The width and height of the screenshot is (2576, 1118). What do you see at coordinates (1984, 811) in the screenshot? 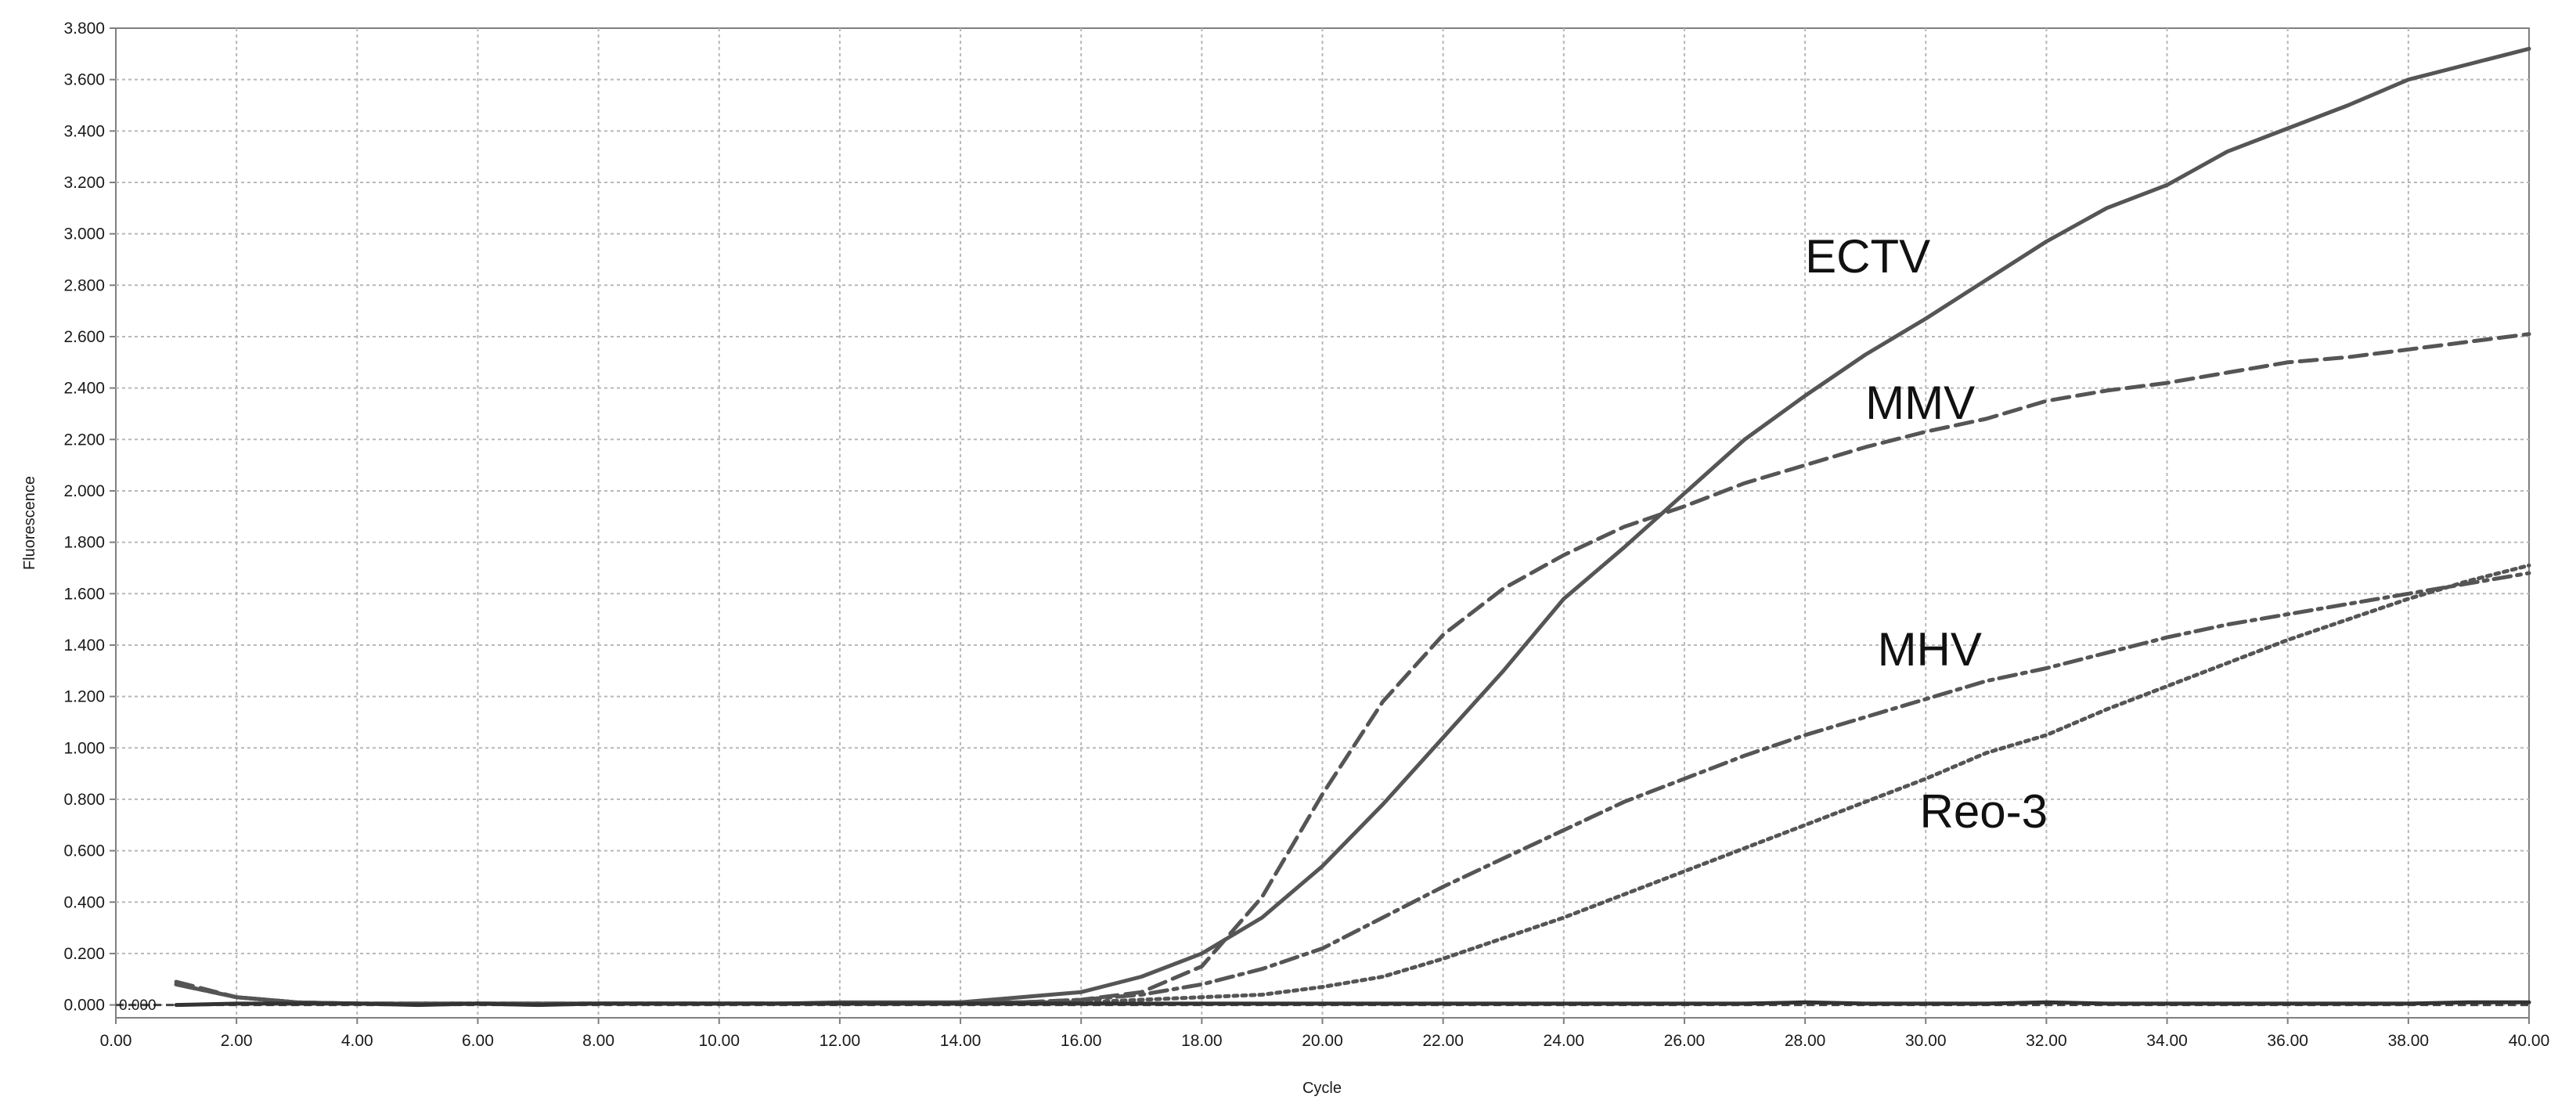
I see `series-label-reo-3: Reo-3` at bounding box center [1984, 811].